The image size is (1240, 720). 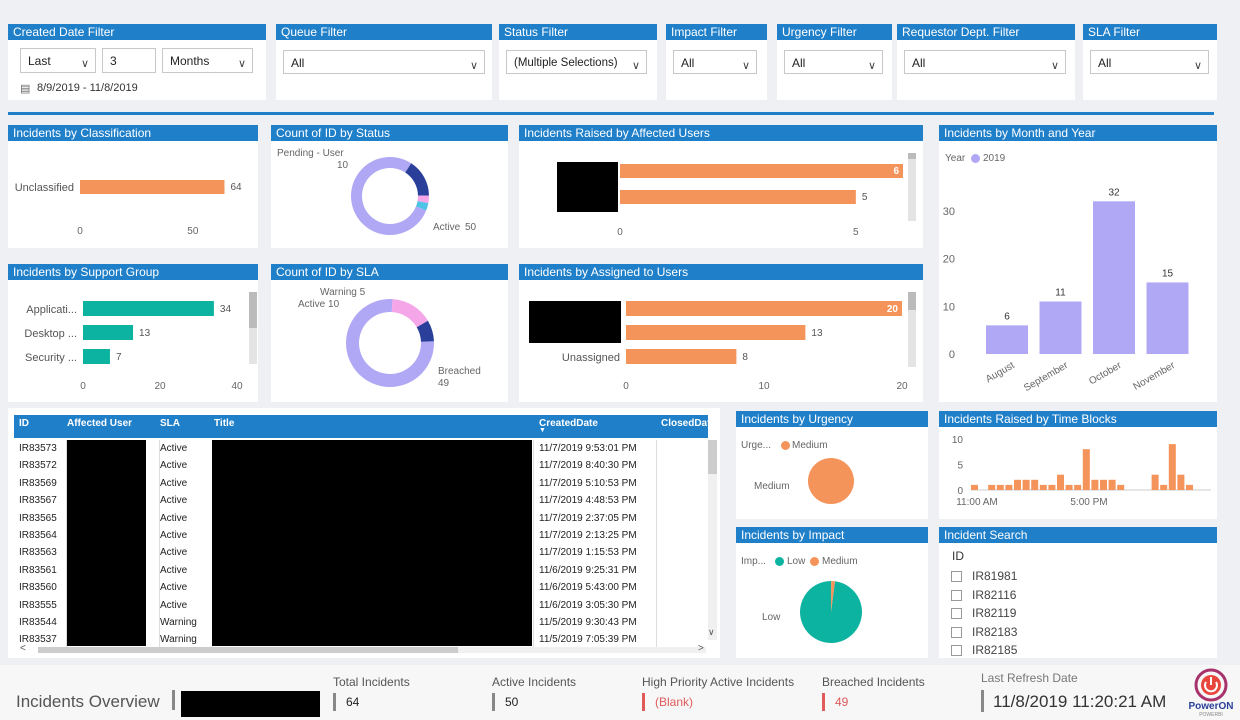 I want to click on period-dropdown: Last ∨, so click(x=58, y=60).